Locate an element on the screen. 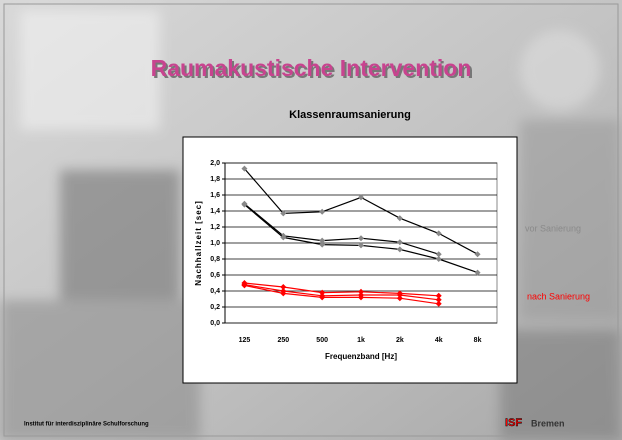  x-tick-label: 125 is located at coordinates (245, 340).